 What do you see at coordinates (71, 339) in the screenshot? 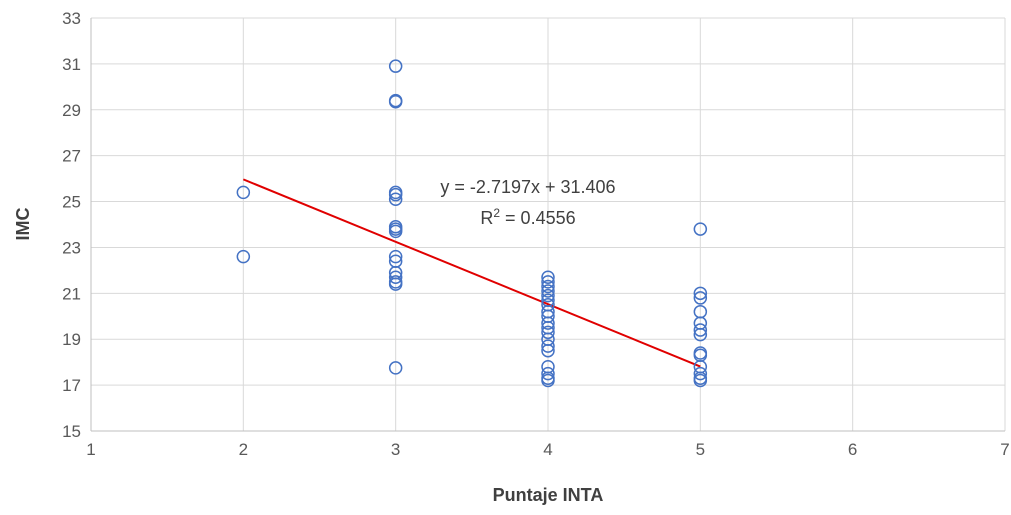
I see `y-tick-label: 19` at bounding box center [71, 339].